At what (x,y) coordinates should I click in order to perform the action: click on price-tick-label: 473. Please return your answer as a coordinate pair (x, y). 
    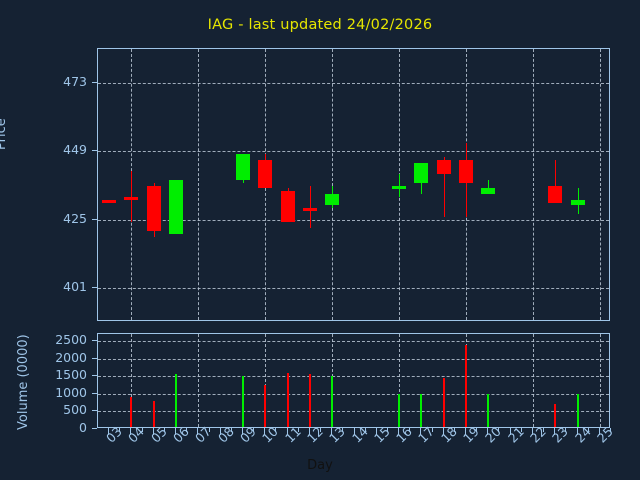
    Looking at the image, I should click on (75, 82).